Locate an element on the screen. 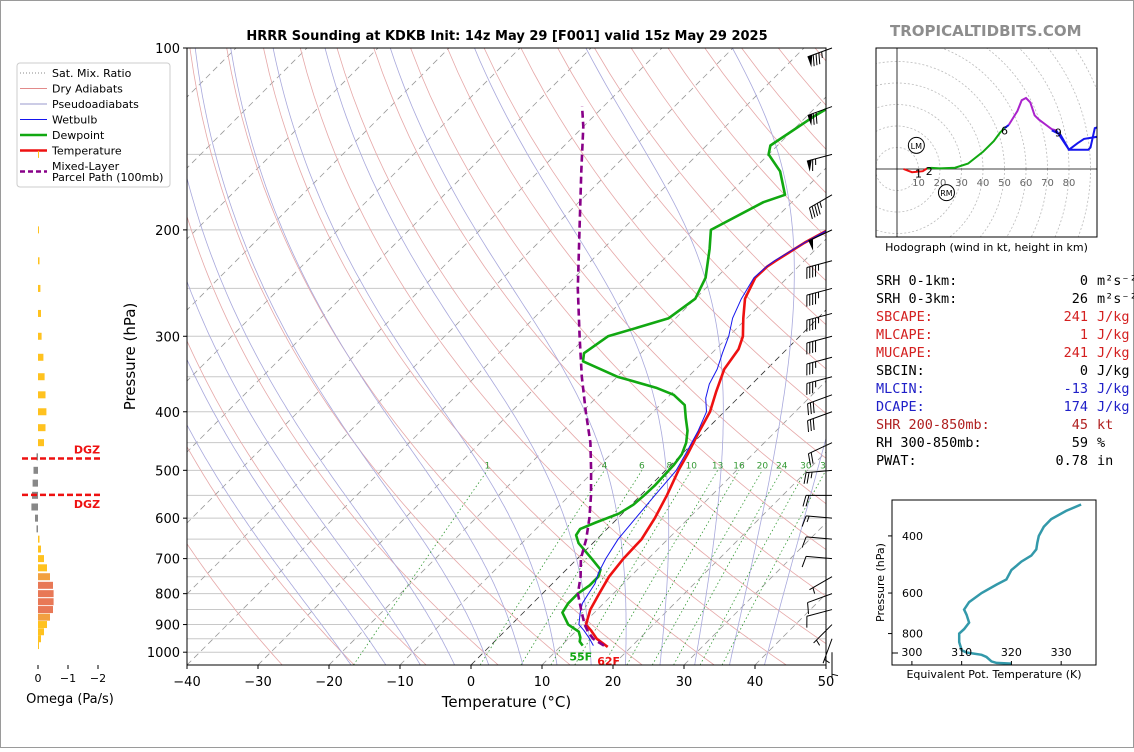 Image resolution: width=1134 pixels, height=752 pixels. theta-e-x-tick-label: 330 is located at coordinates (1061, 652).